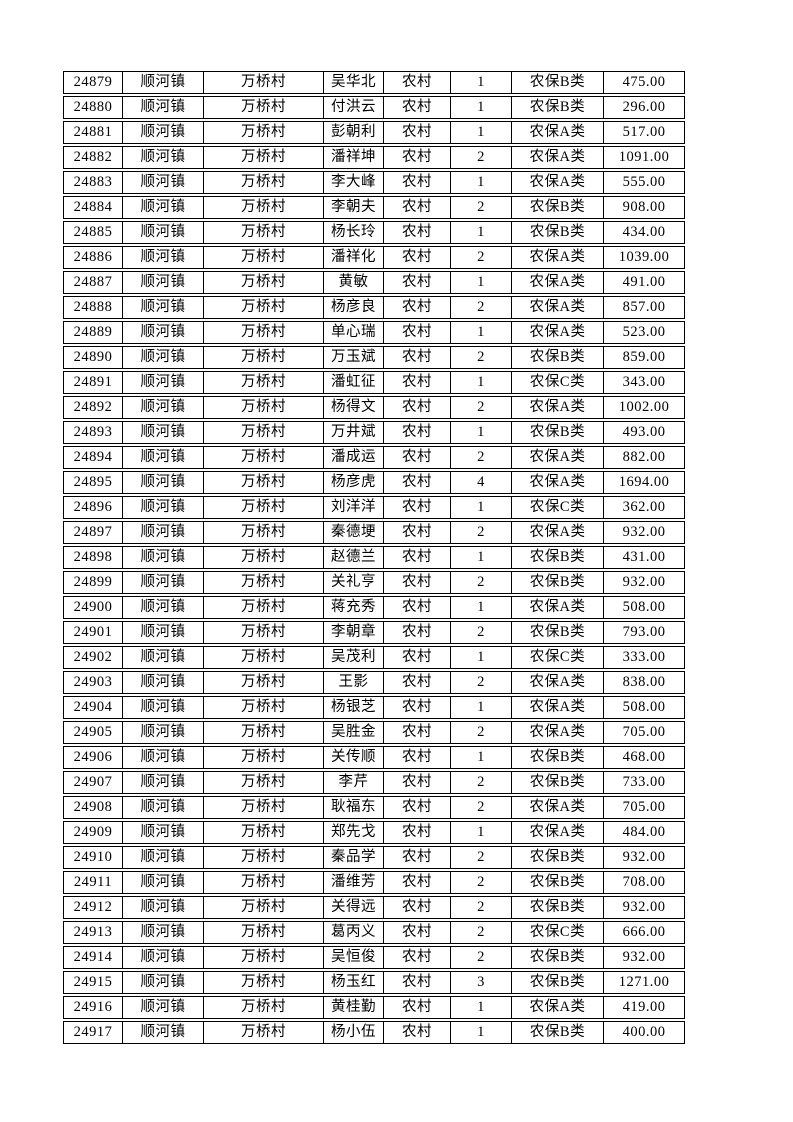 The height and width of the screenshot is (1122, 793). I want to click on cell-id: 24891, so click(93, 382).